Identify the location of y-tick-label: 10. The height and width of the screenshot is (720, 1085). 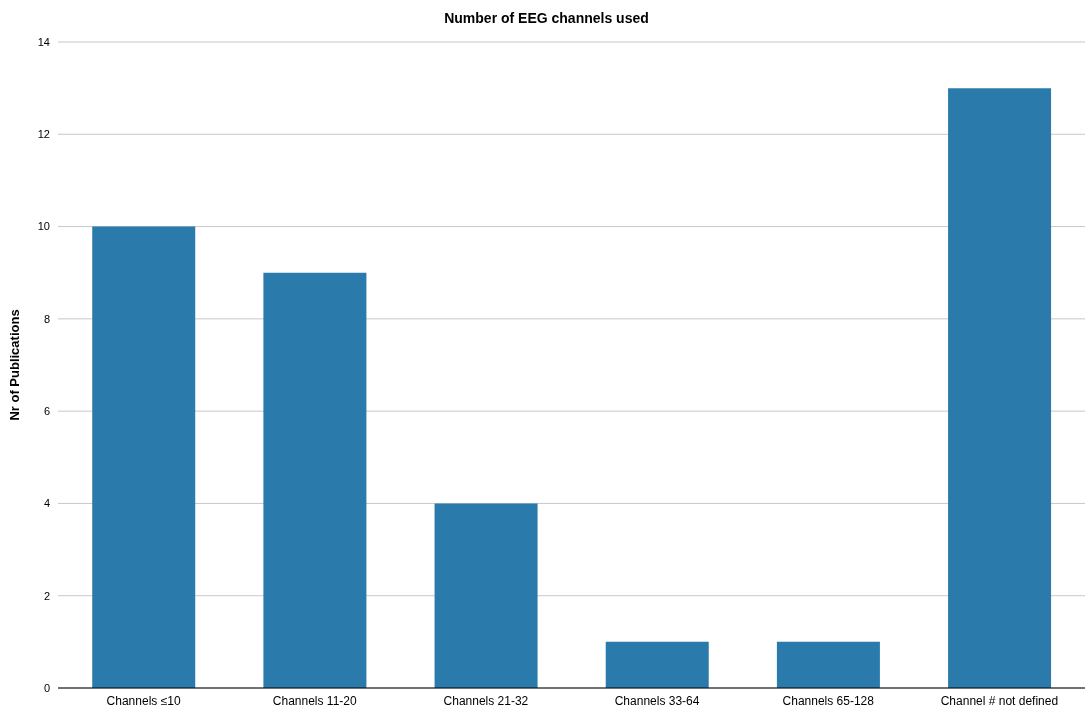
(43, 226).